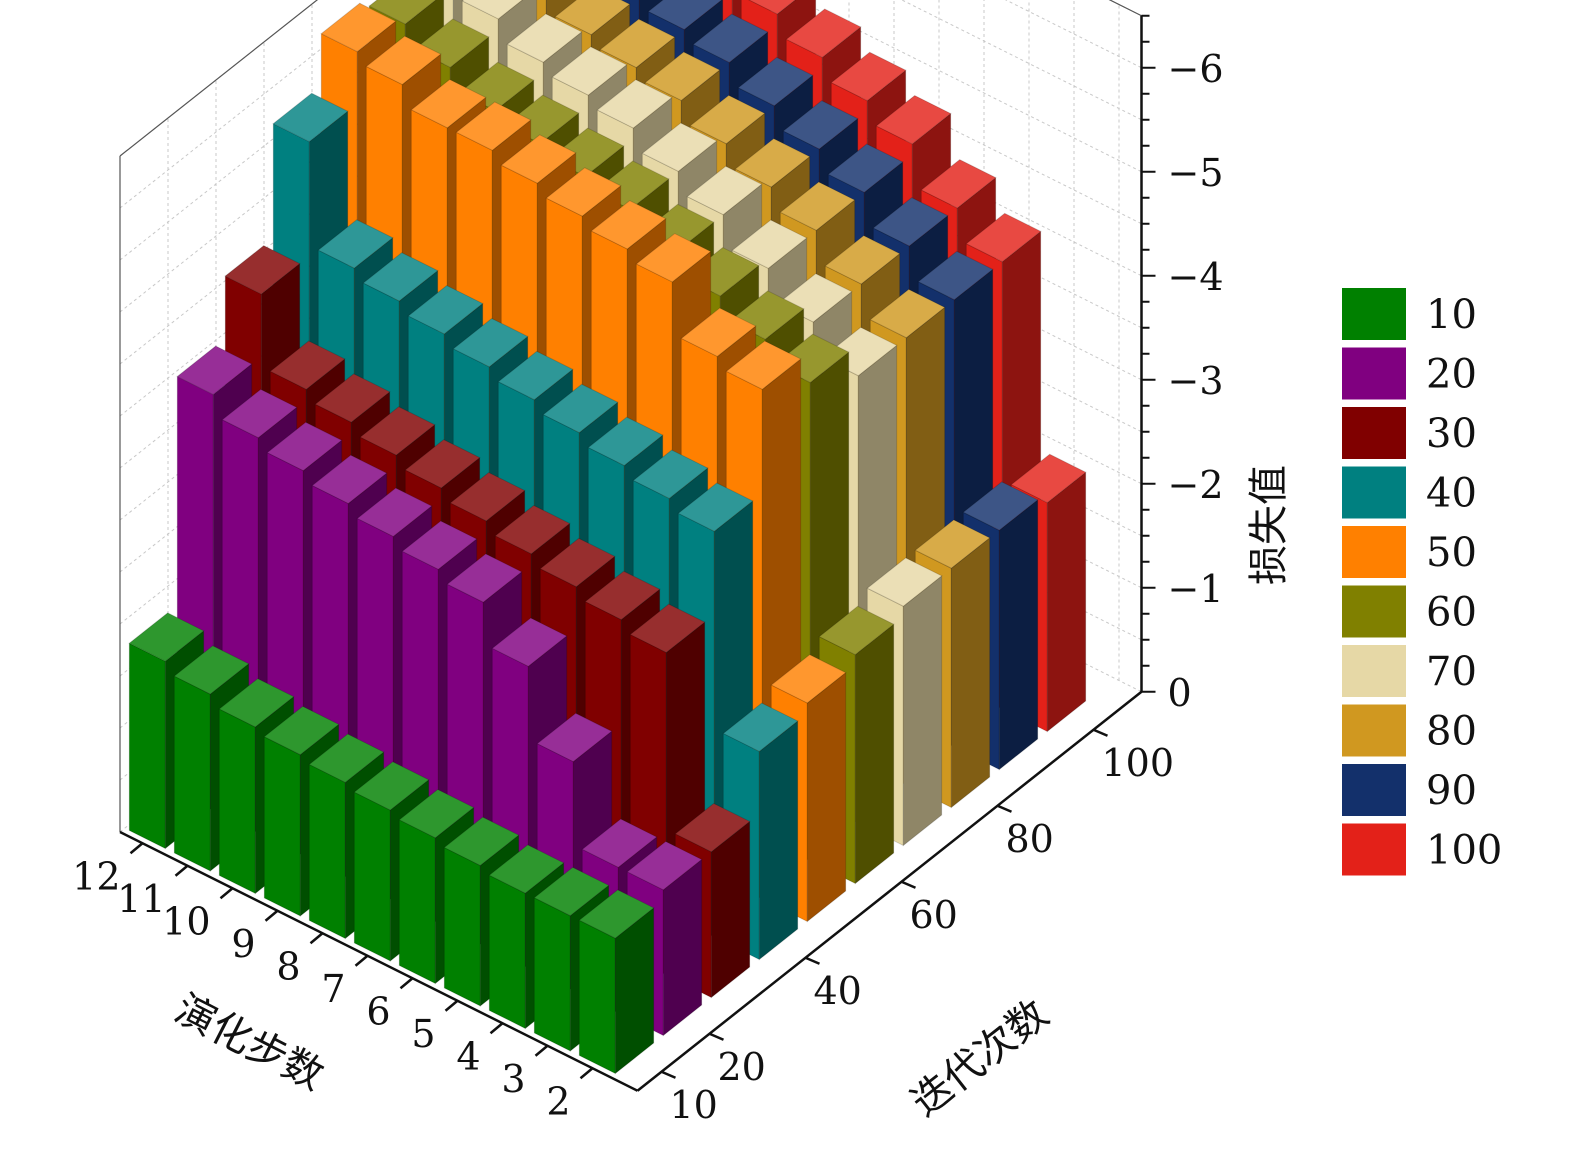  What do you see at coordinates (1196, 277) in the screenshot?
I see `z-tick-label: −4` at bounding box center [1196, 277].